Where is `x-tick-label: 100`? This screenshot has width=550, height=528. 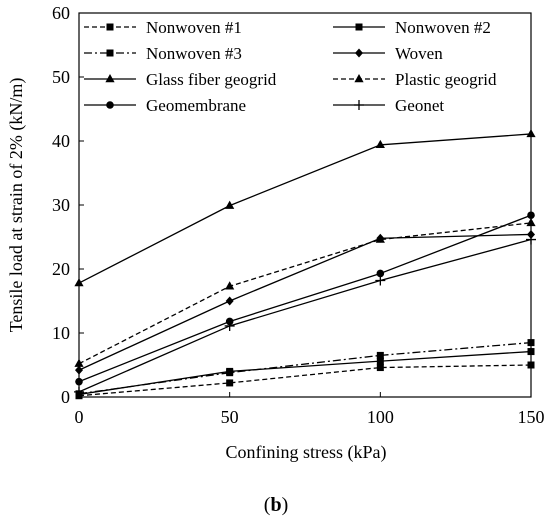 x-tick-label: 100 is located at coordinates (380, 417).